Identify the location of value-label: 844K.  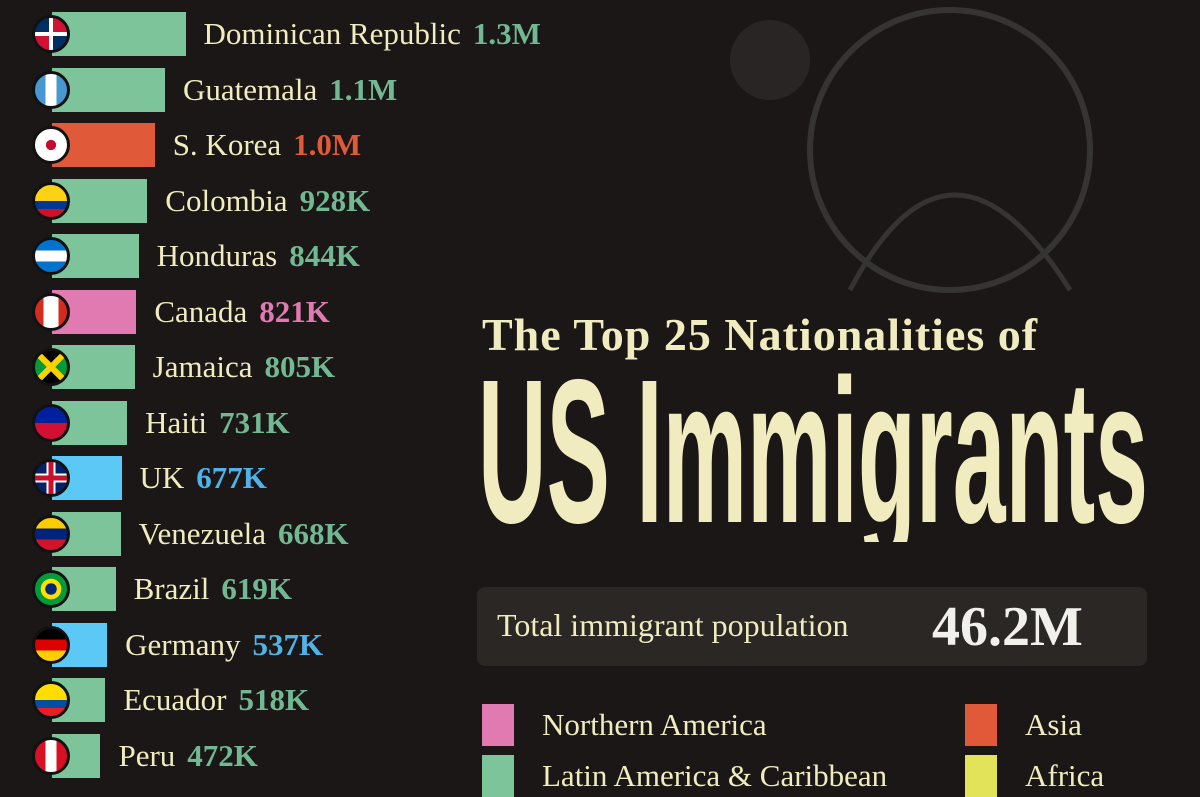
(324, 255).